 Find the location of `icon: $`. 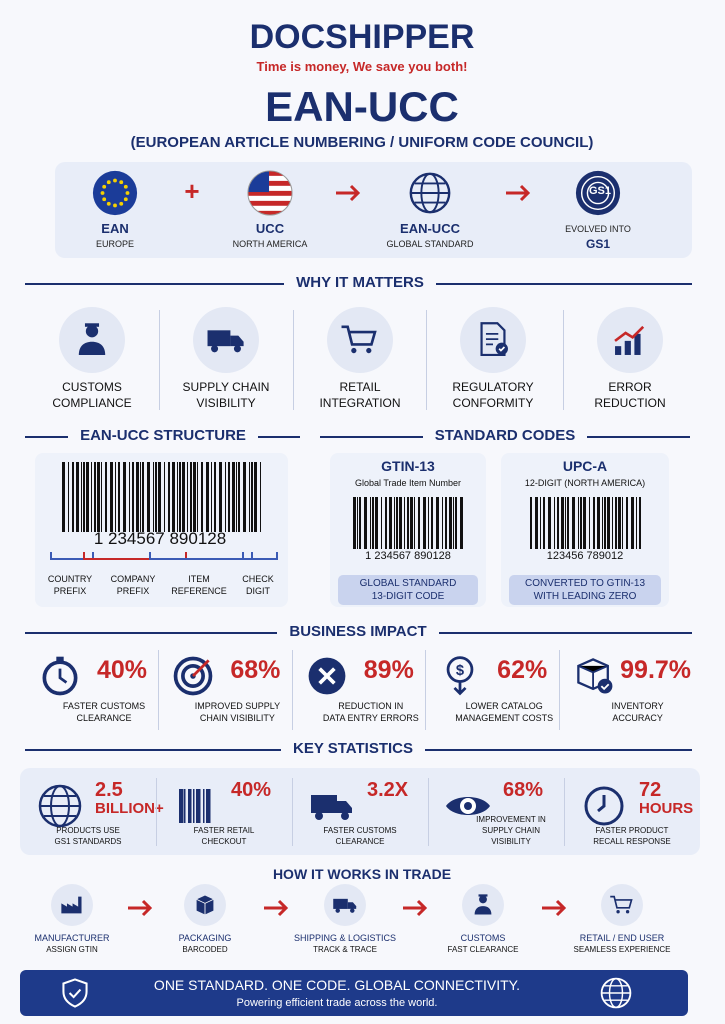

icon: $ is located at coordinates (460, 676).